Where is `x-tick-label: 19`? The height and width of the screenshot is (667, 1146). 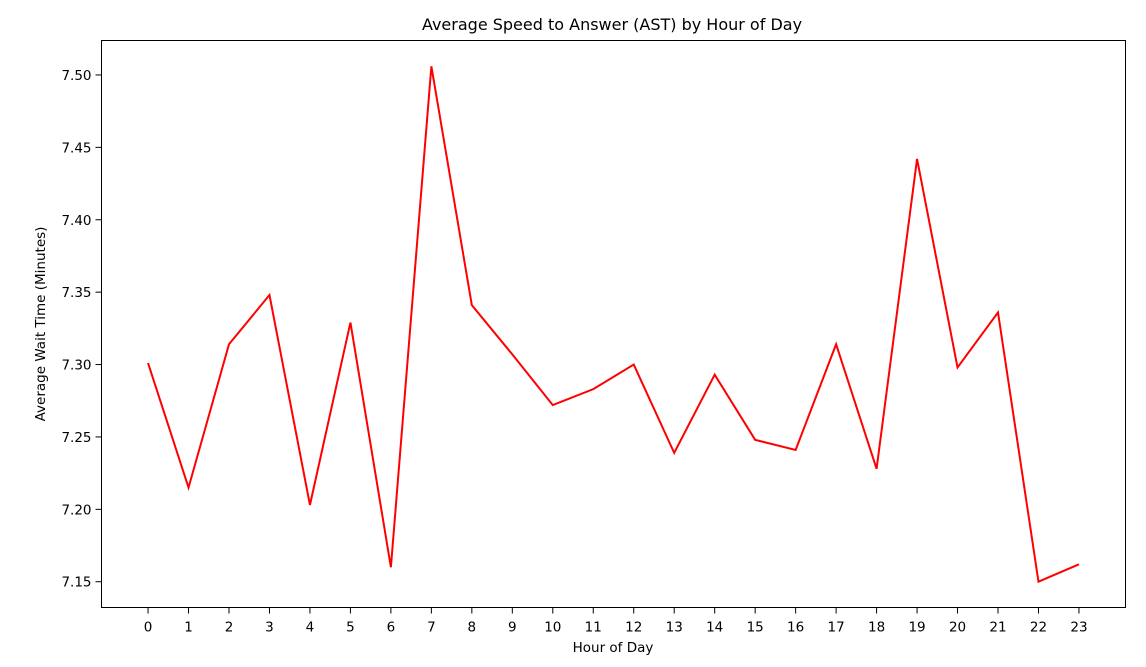 x-tick-label: 19 is located at coordinates (916, 628).